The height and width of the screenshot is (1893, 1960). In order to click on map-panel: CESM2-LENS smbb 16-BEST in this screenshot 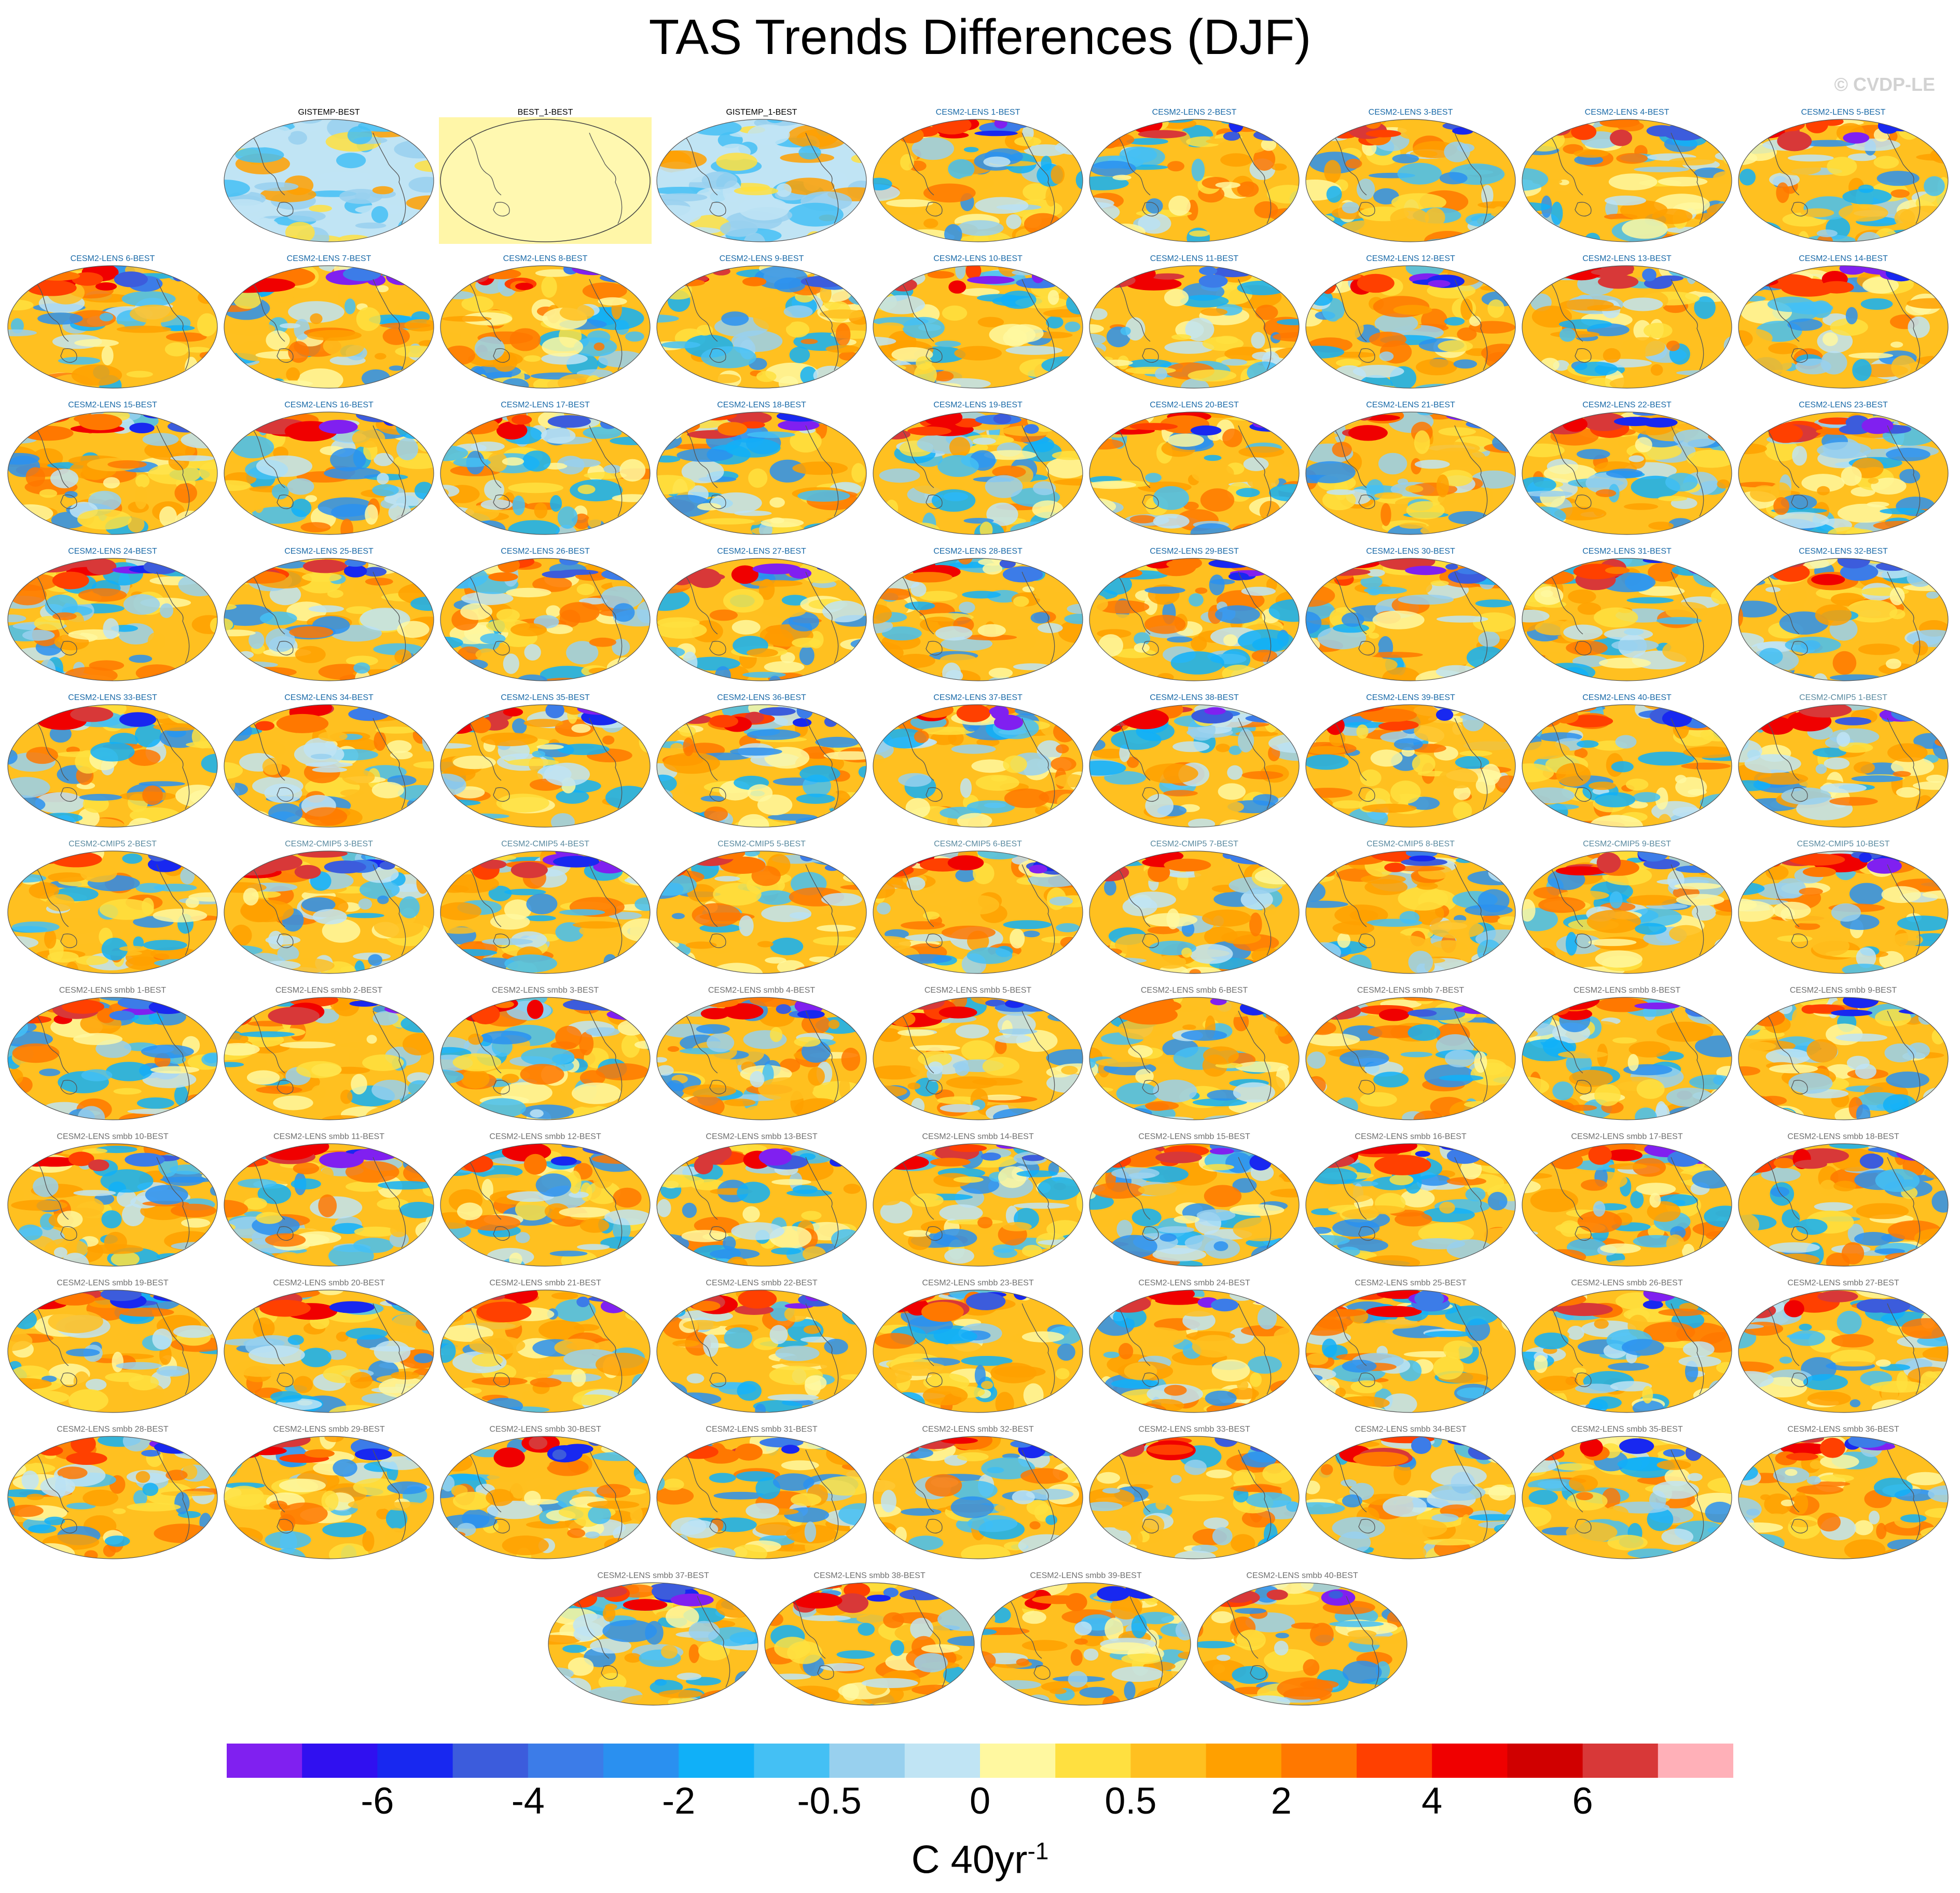, I will do `click(1410, 1200)`.